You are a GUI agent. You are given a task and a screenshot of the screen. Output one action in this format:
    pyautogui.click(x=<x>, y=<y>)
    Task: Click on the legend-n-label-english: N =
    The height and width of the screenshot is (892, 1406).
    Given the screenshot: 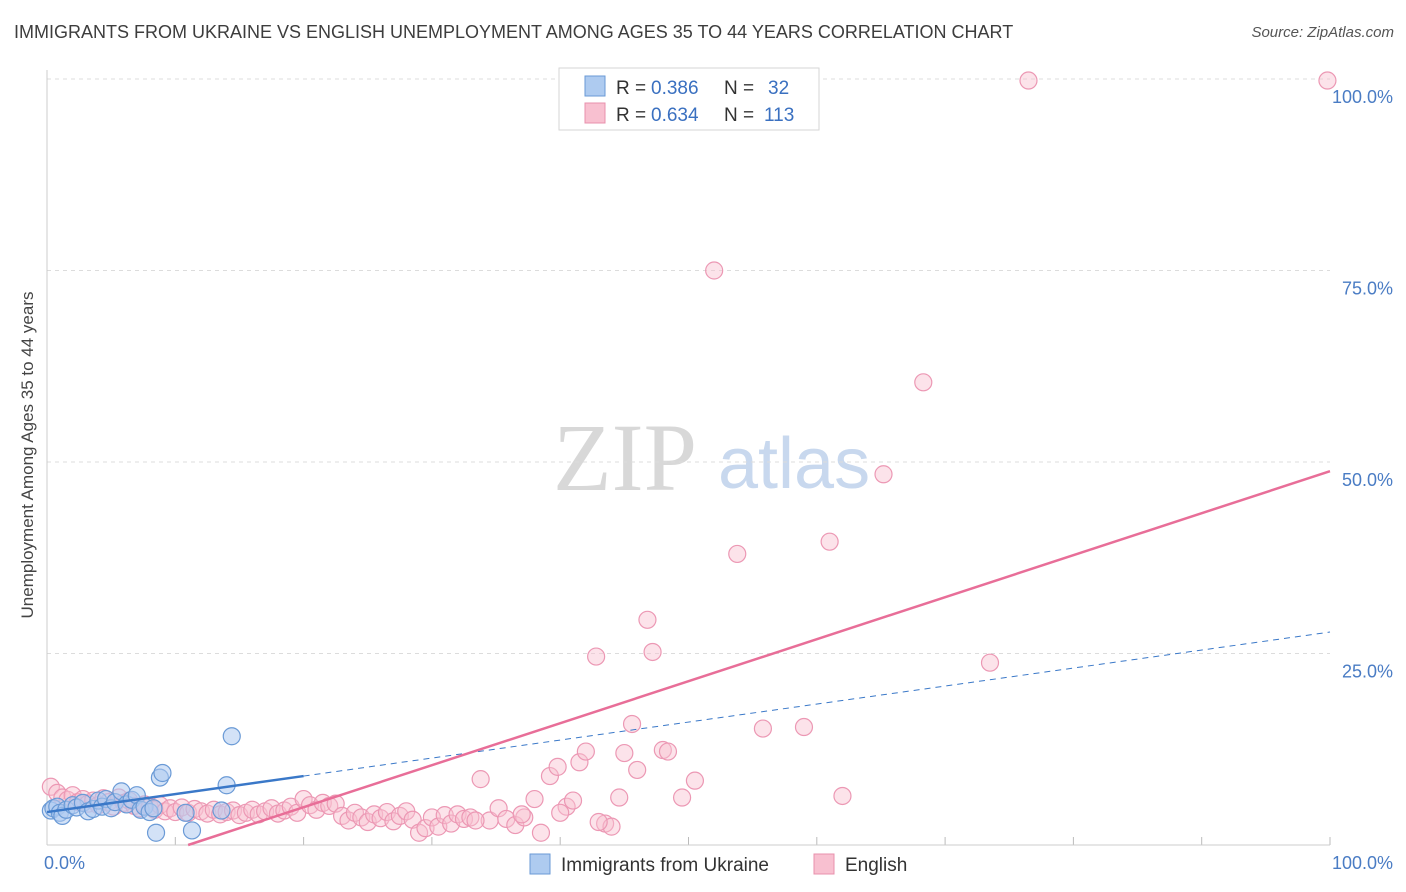 What is the action you would take?
    pyautogui.click(x=739, y=115)
    